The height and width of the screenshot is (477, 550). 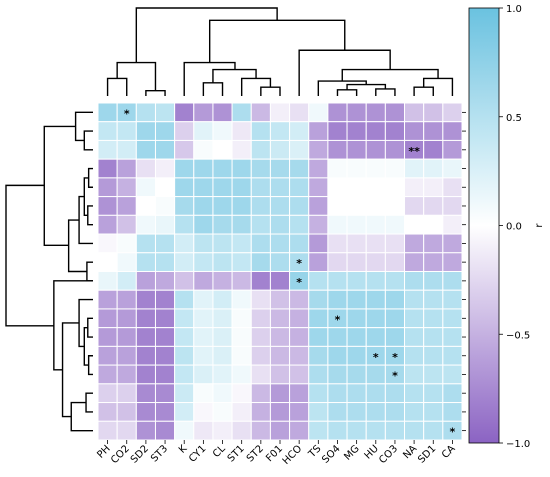 I want to click on column-dendrogram, so click(x=280, y=51).